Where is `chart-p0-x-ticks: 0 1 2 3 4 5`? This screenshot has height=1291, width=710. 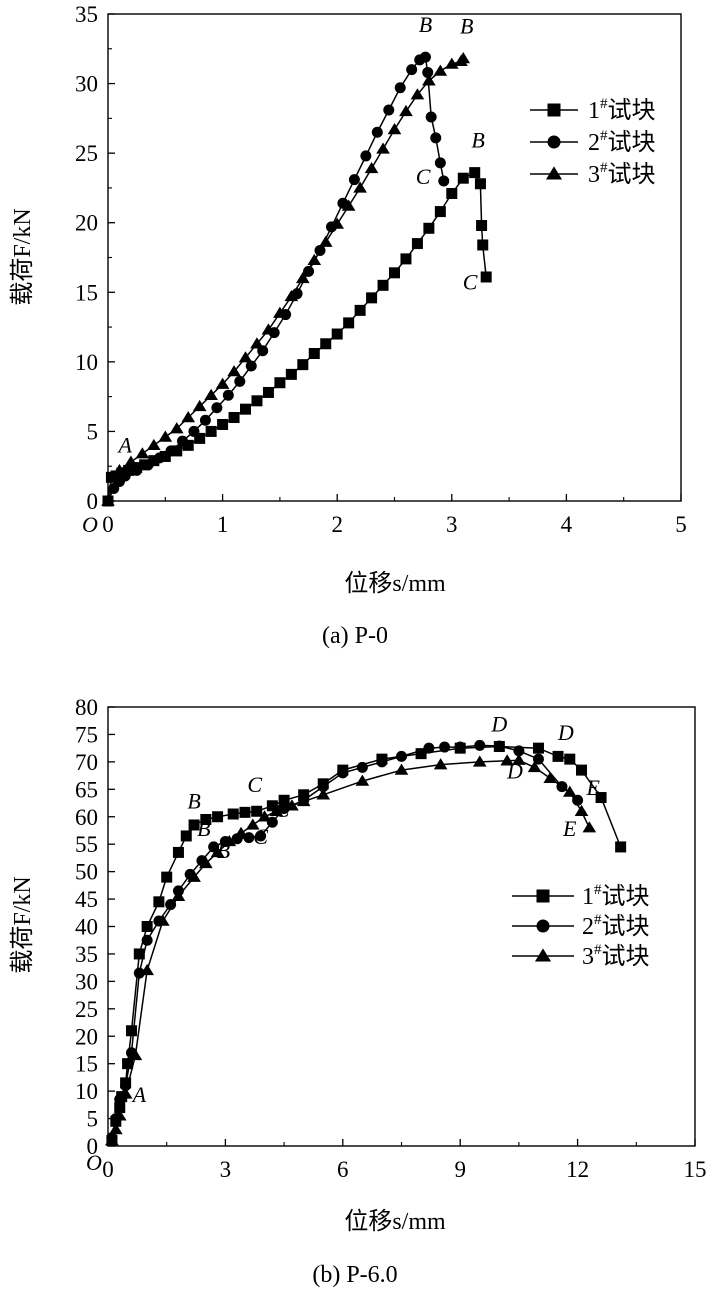 chart-p0-x-ticks: 0 1 2 3 4 5 is located at coordinates (394, 515).